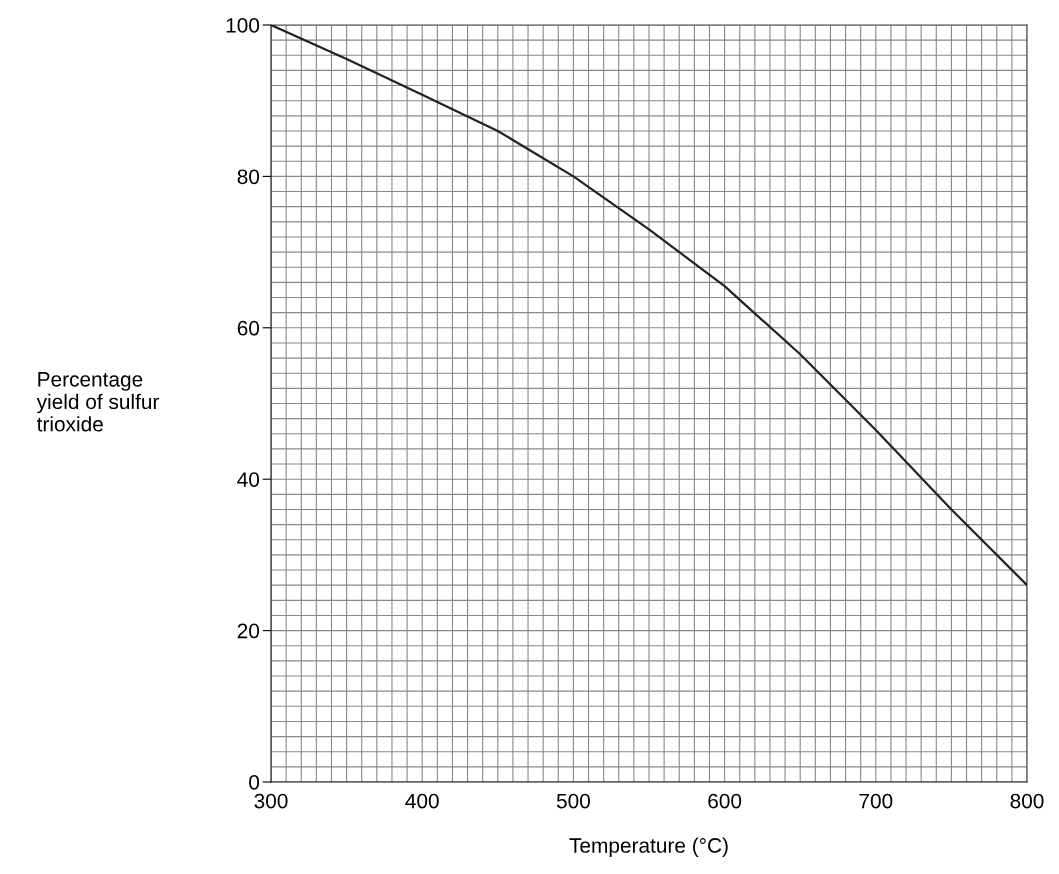 This screenshot has width=1059, height=874. What do you see at coordinates (648, 847) in the screenshot?
I see `x-axis-title: Temperature (°C)` at bounding box center [648, 847].